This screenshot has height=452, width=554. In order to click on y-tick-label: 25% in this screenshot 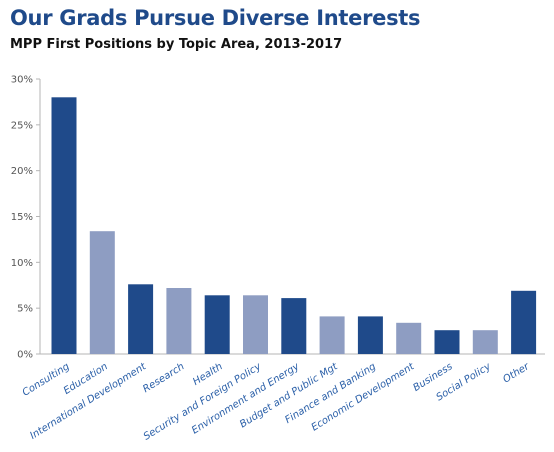, I will do `click(22, 125)`.